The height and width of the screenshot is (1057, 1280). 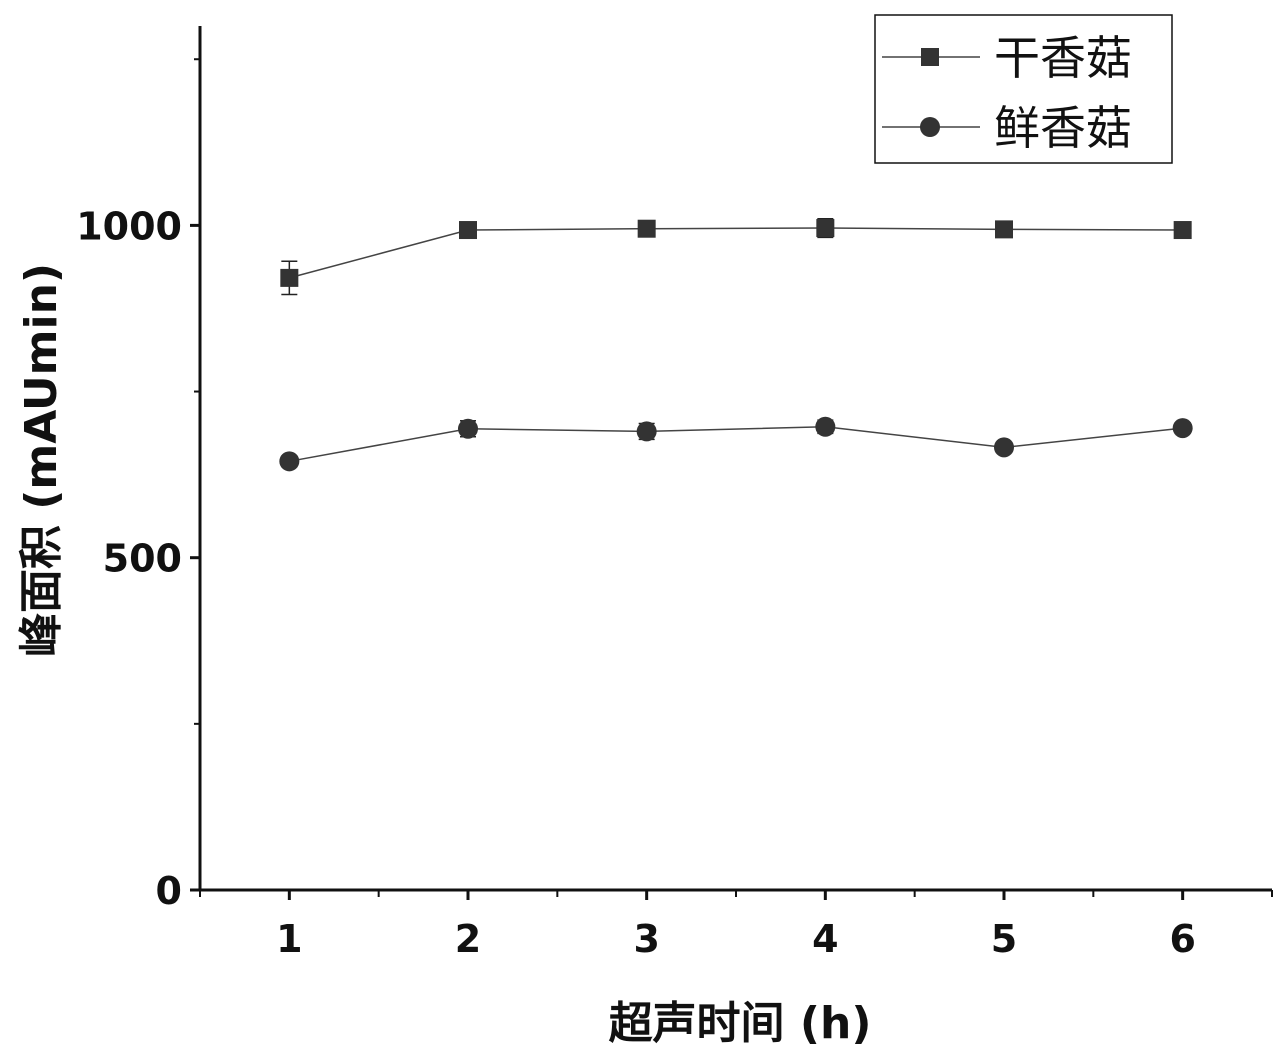 I want to click on x-ticks: 1 2 3 4 5 6, so click(x=736, y=925).